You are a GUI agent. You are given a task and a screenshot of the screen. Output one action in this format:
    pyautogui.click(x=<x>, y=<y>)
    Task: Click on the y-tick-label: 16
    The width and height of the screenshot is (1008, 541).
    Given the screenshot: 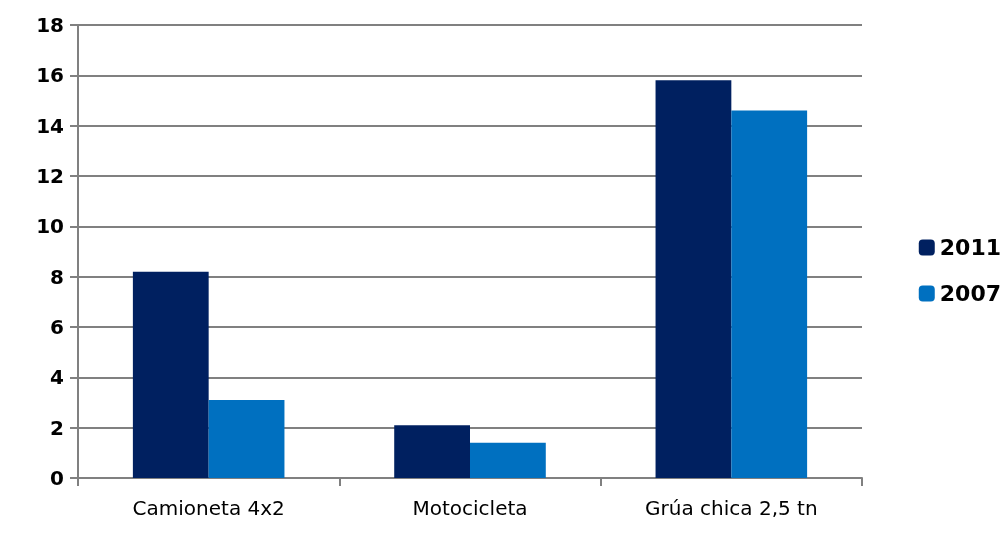 What is the action you would take?
    pyautogui.click(x=50, y=75)
    